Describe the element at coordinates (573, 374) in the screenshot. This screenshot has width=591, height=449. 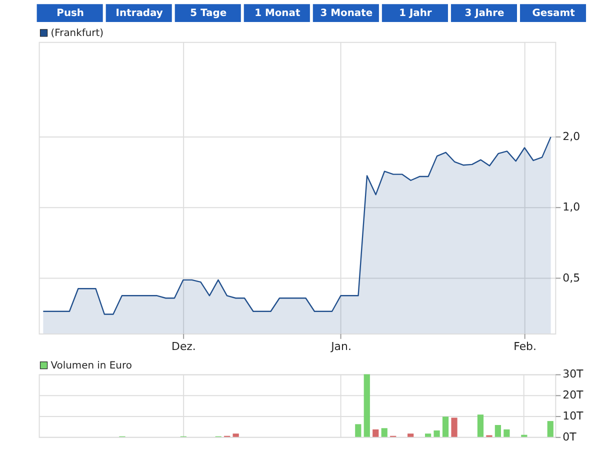
I see `y-tick-label: 30T` at that location.